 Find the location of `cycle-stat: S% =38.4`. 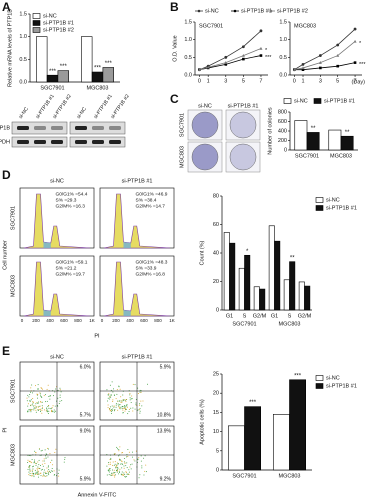

cycle-stat: S% =38.4 is located at coordinates (146, 200).